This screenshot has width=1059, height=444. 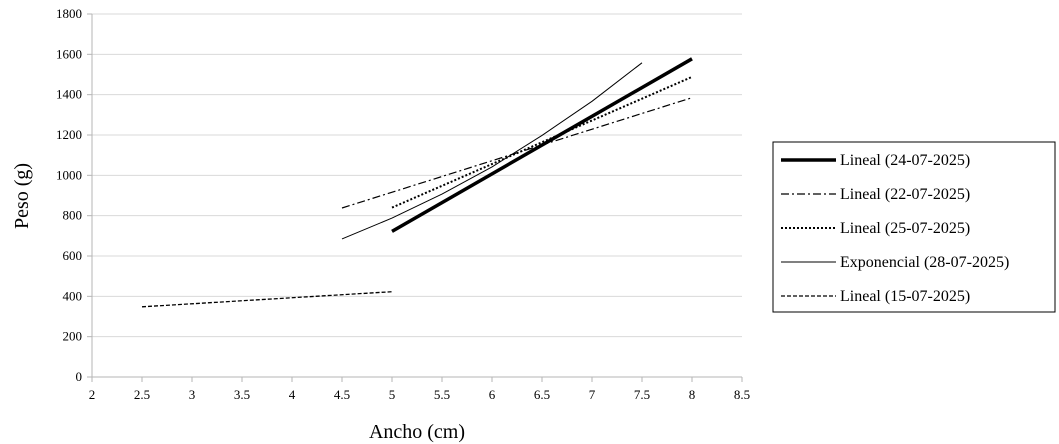 What do you see at coordinates (192, 394) in the screenshot?
I see `x-tick-label: 3` at bounding box center [192, 394].